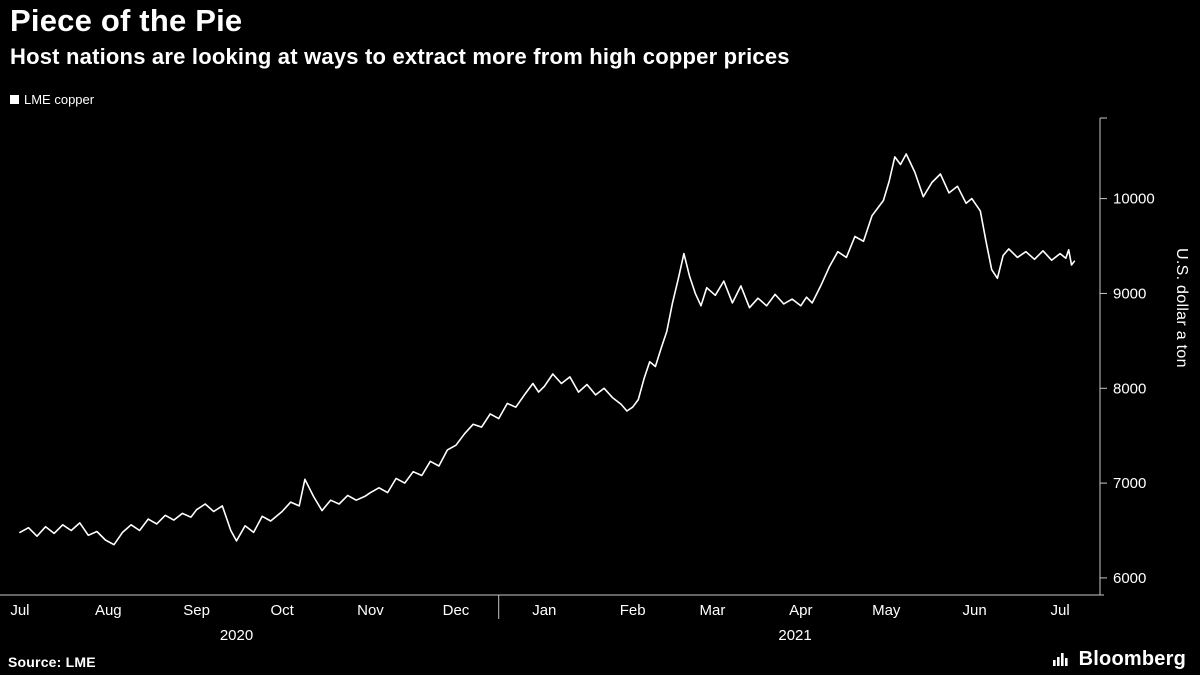 Image resolution: width=1200 pixels, height=675 pixels. What do you see at coordinates (108, 610) in the screenshot?
I see `x-tick-label: Aug` at bounding box center [108, 610].